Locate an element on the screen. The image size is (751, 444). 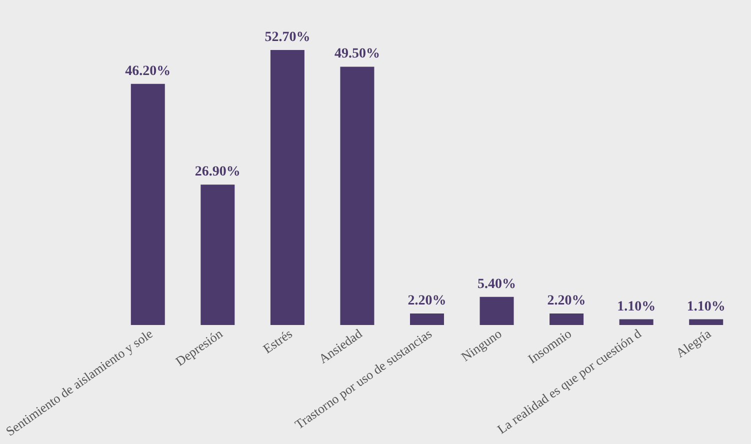
data-label: 26.90% is located at coordinates (217, 172).